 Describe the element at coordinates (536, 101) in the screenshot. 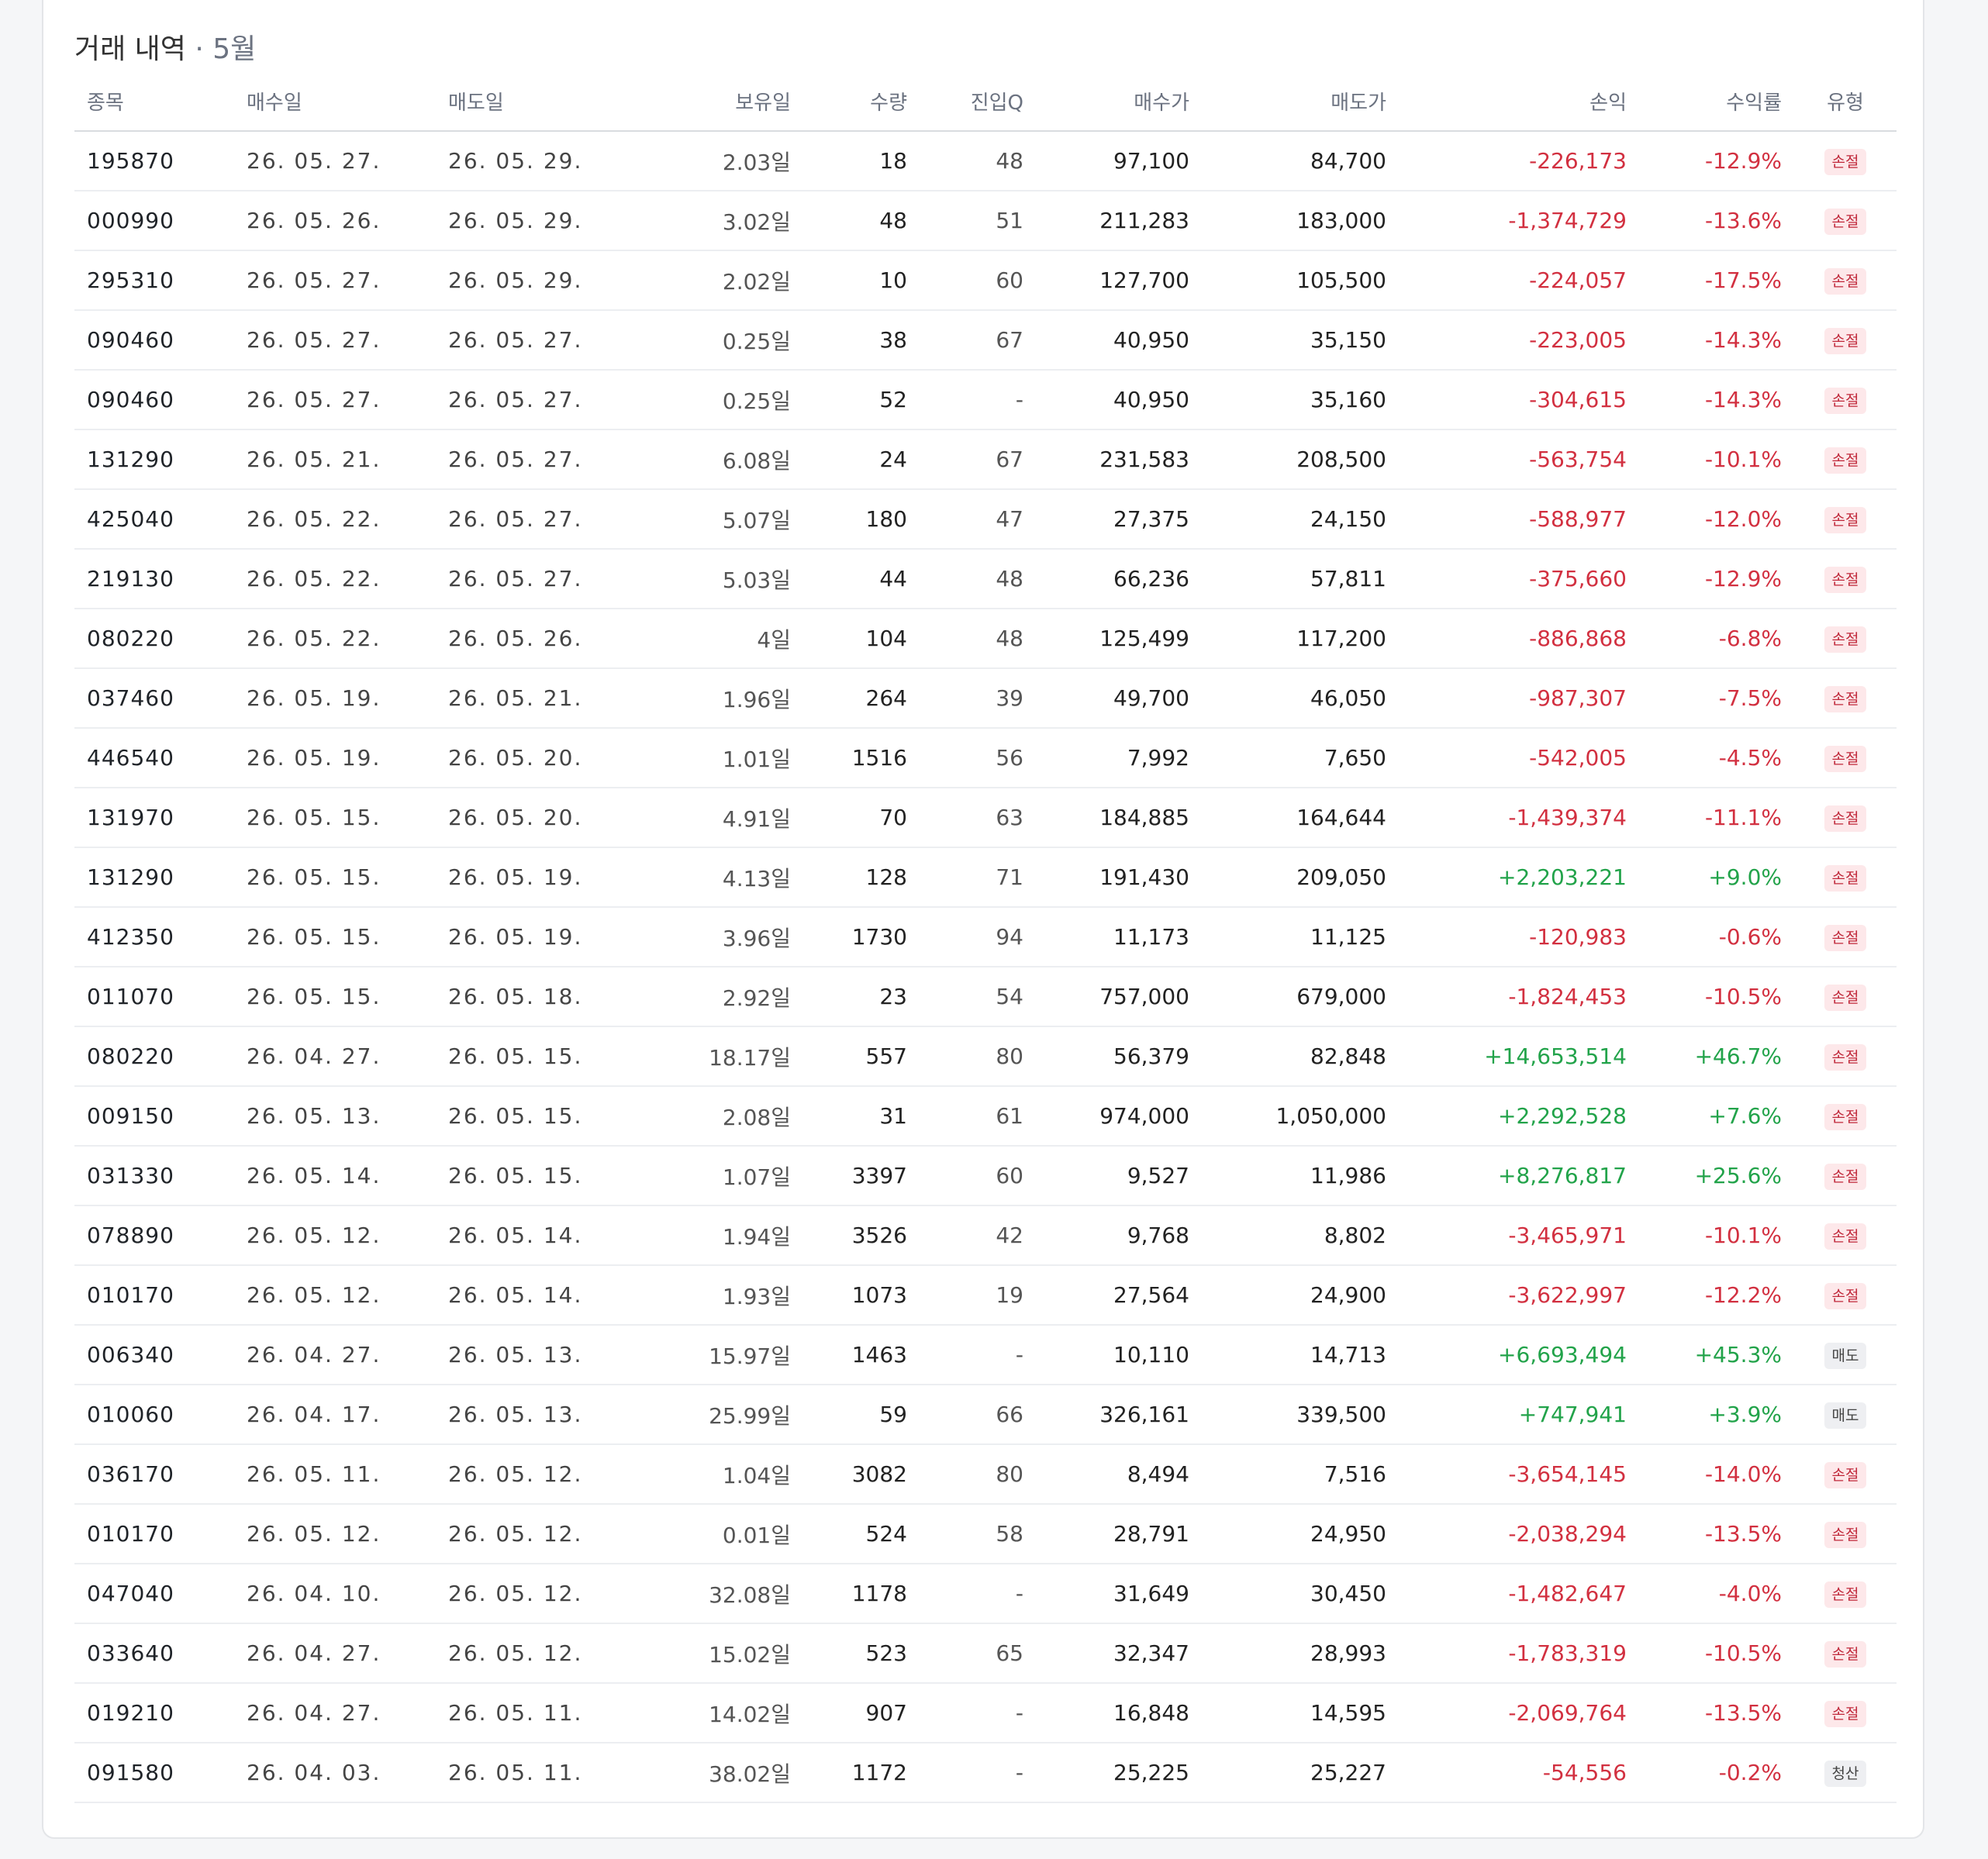

I see `col-header-sell-date: 매도일` at that location.